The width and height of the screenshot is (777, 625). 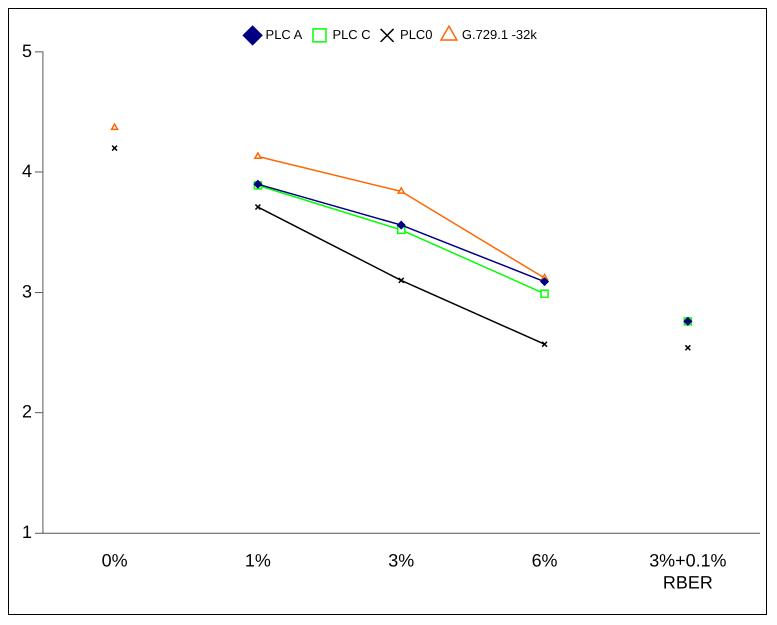 What do you see at coordinates (416, 34) in the screenshot?
I see `legend-label: PLC0` at bounding box center [416, 34].